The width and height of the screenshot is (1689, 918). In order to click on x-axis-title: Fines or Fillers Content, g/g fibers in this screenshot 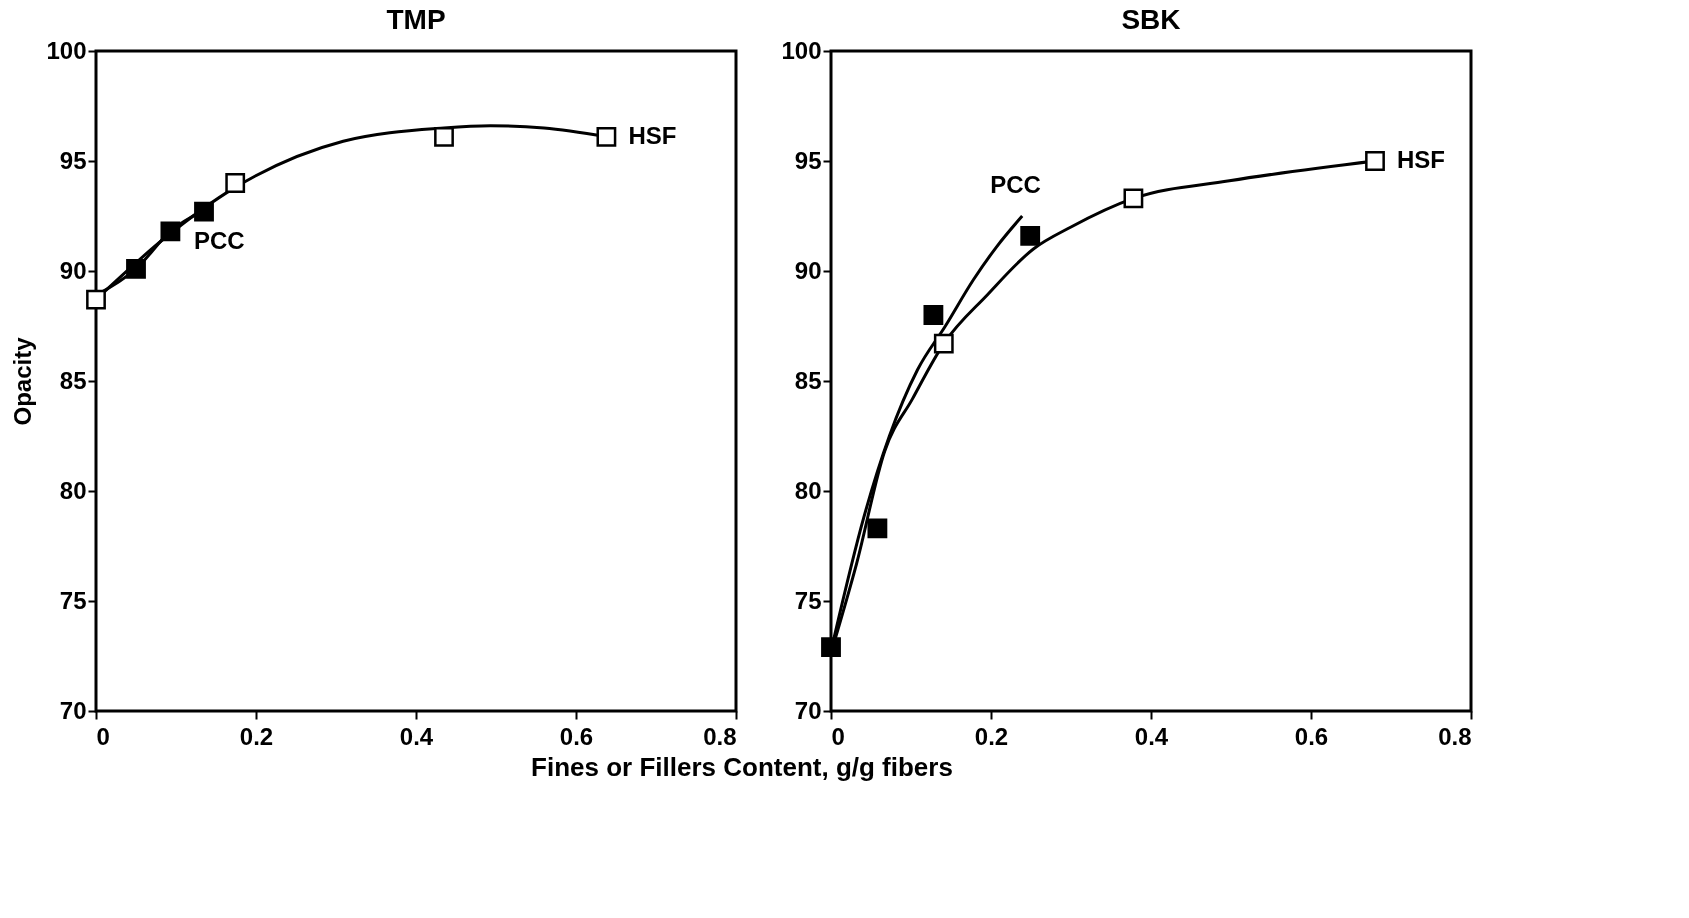, I will do `click(742, 766)`.